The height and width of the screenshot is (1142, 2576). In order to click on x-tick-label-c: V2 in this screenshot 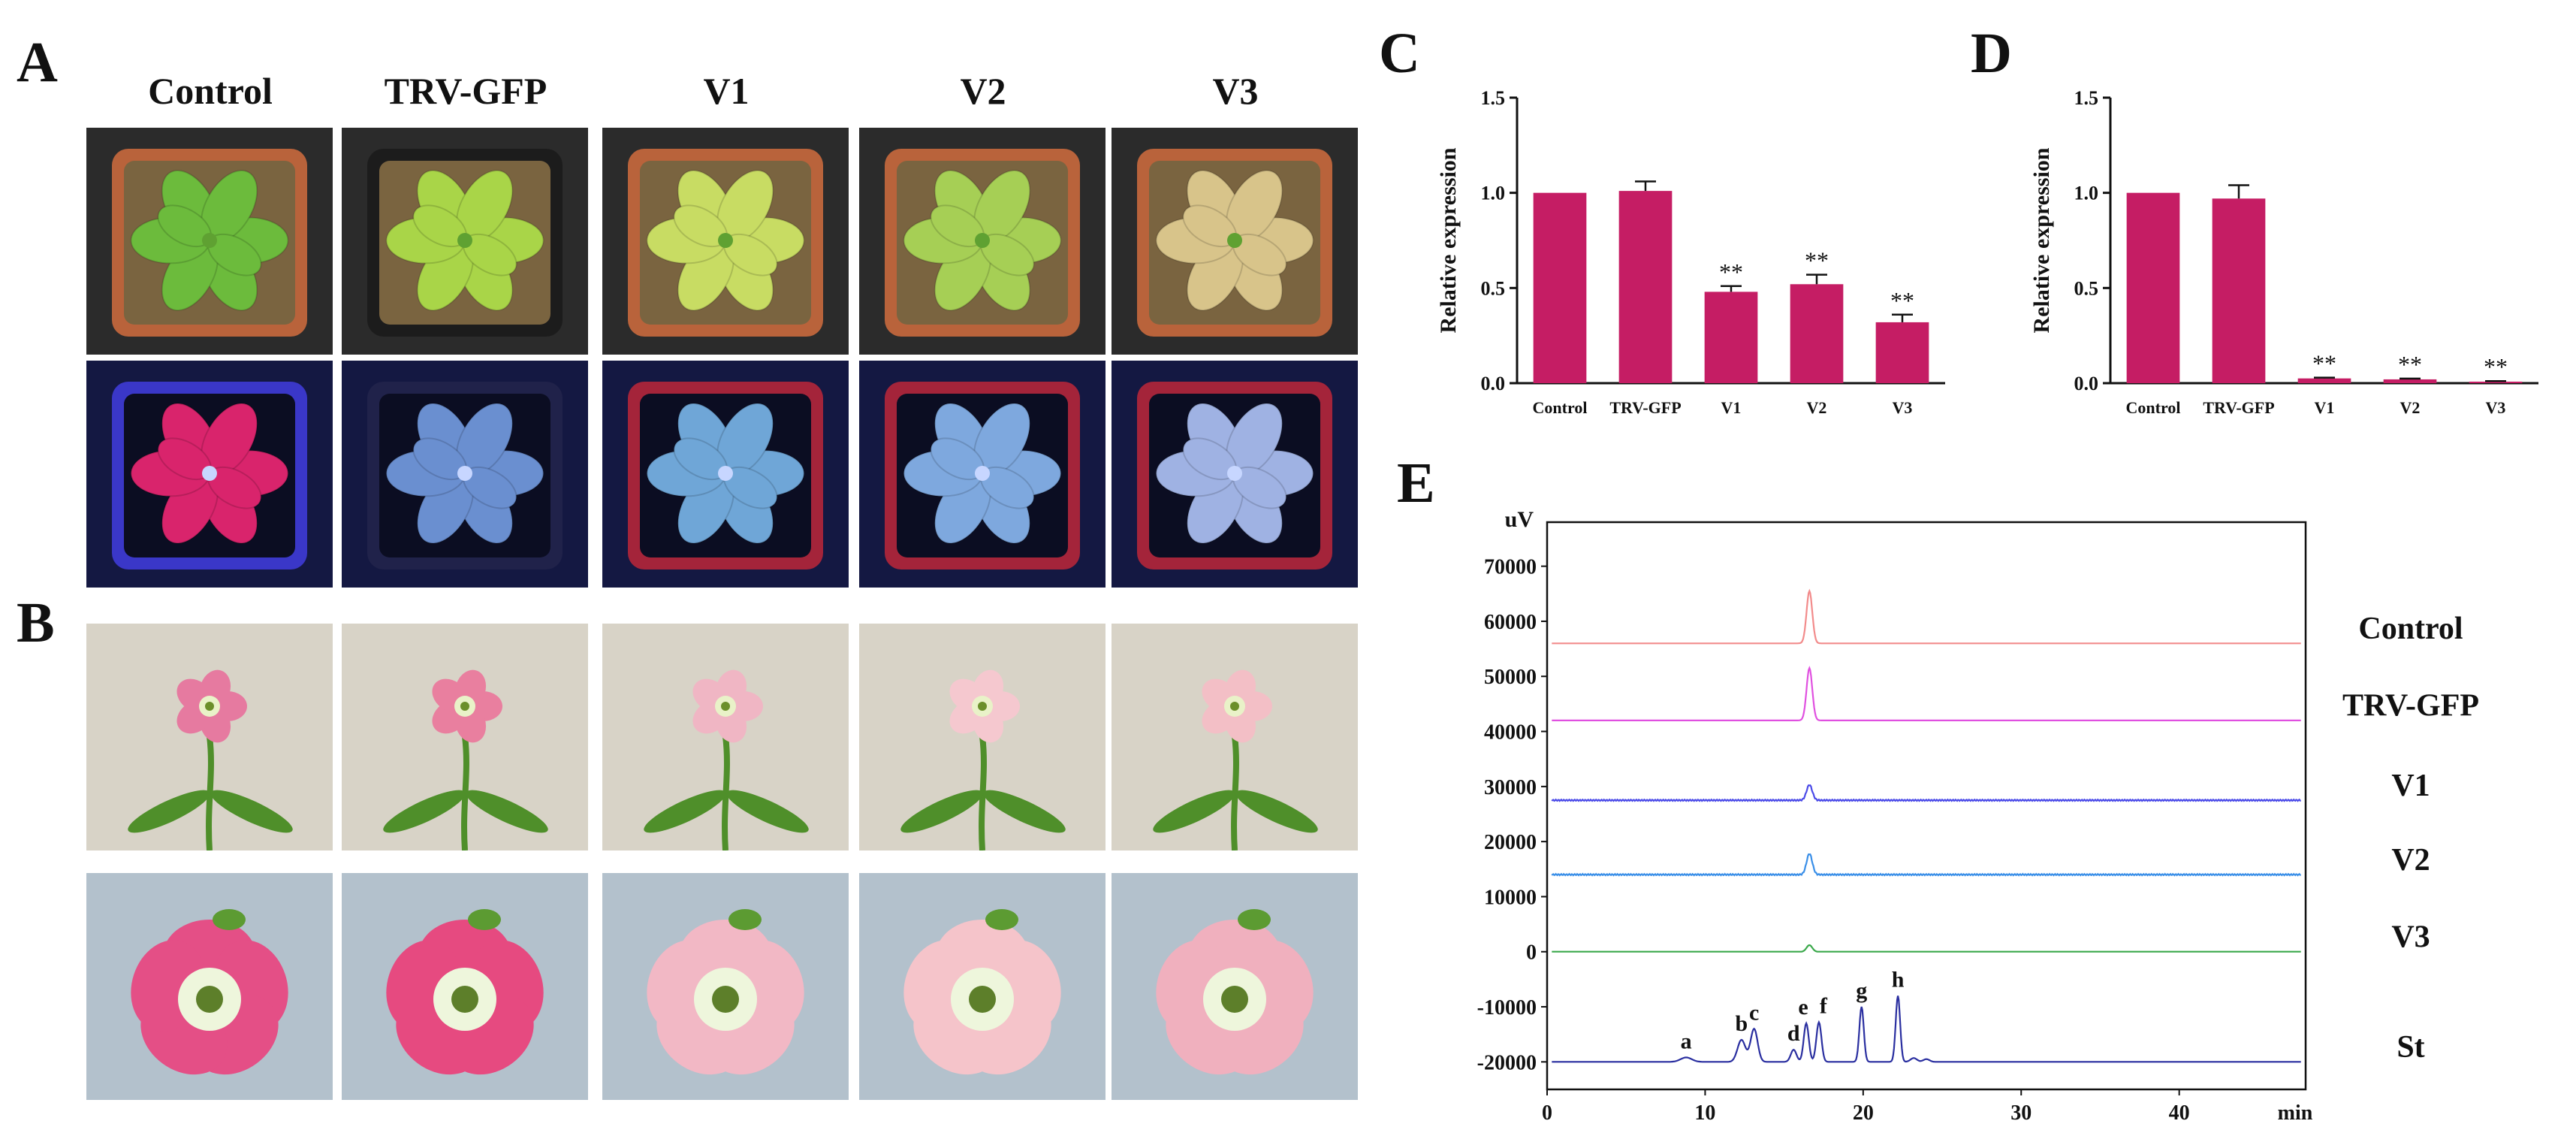, I will do `click(1817, 407)`.